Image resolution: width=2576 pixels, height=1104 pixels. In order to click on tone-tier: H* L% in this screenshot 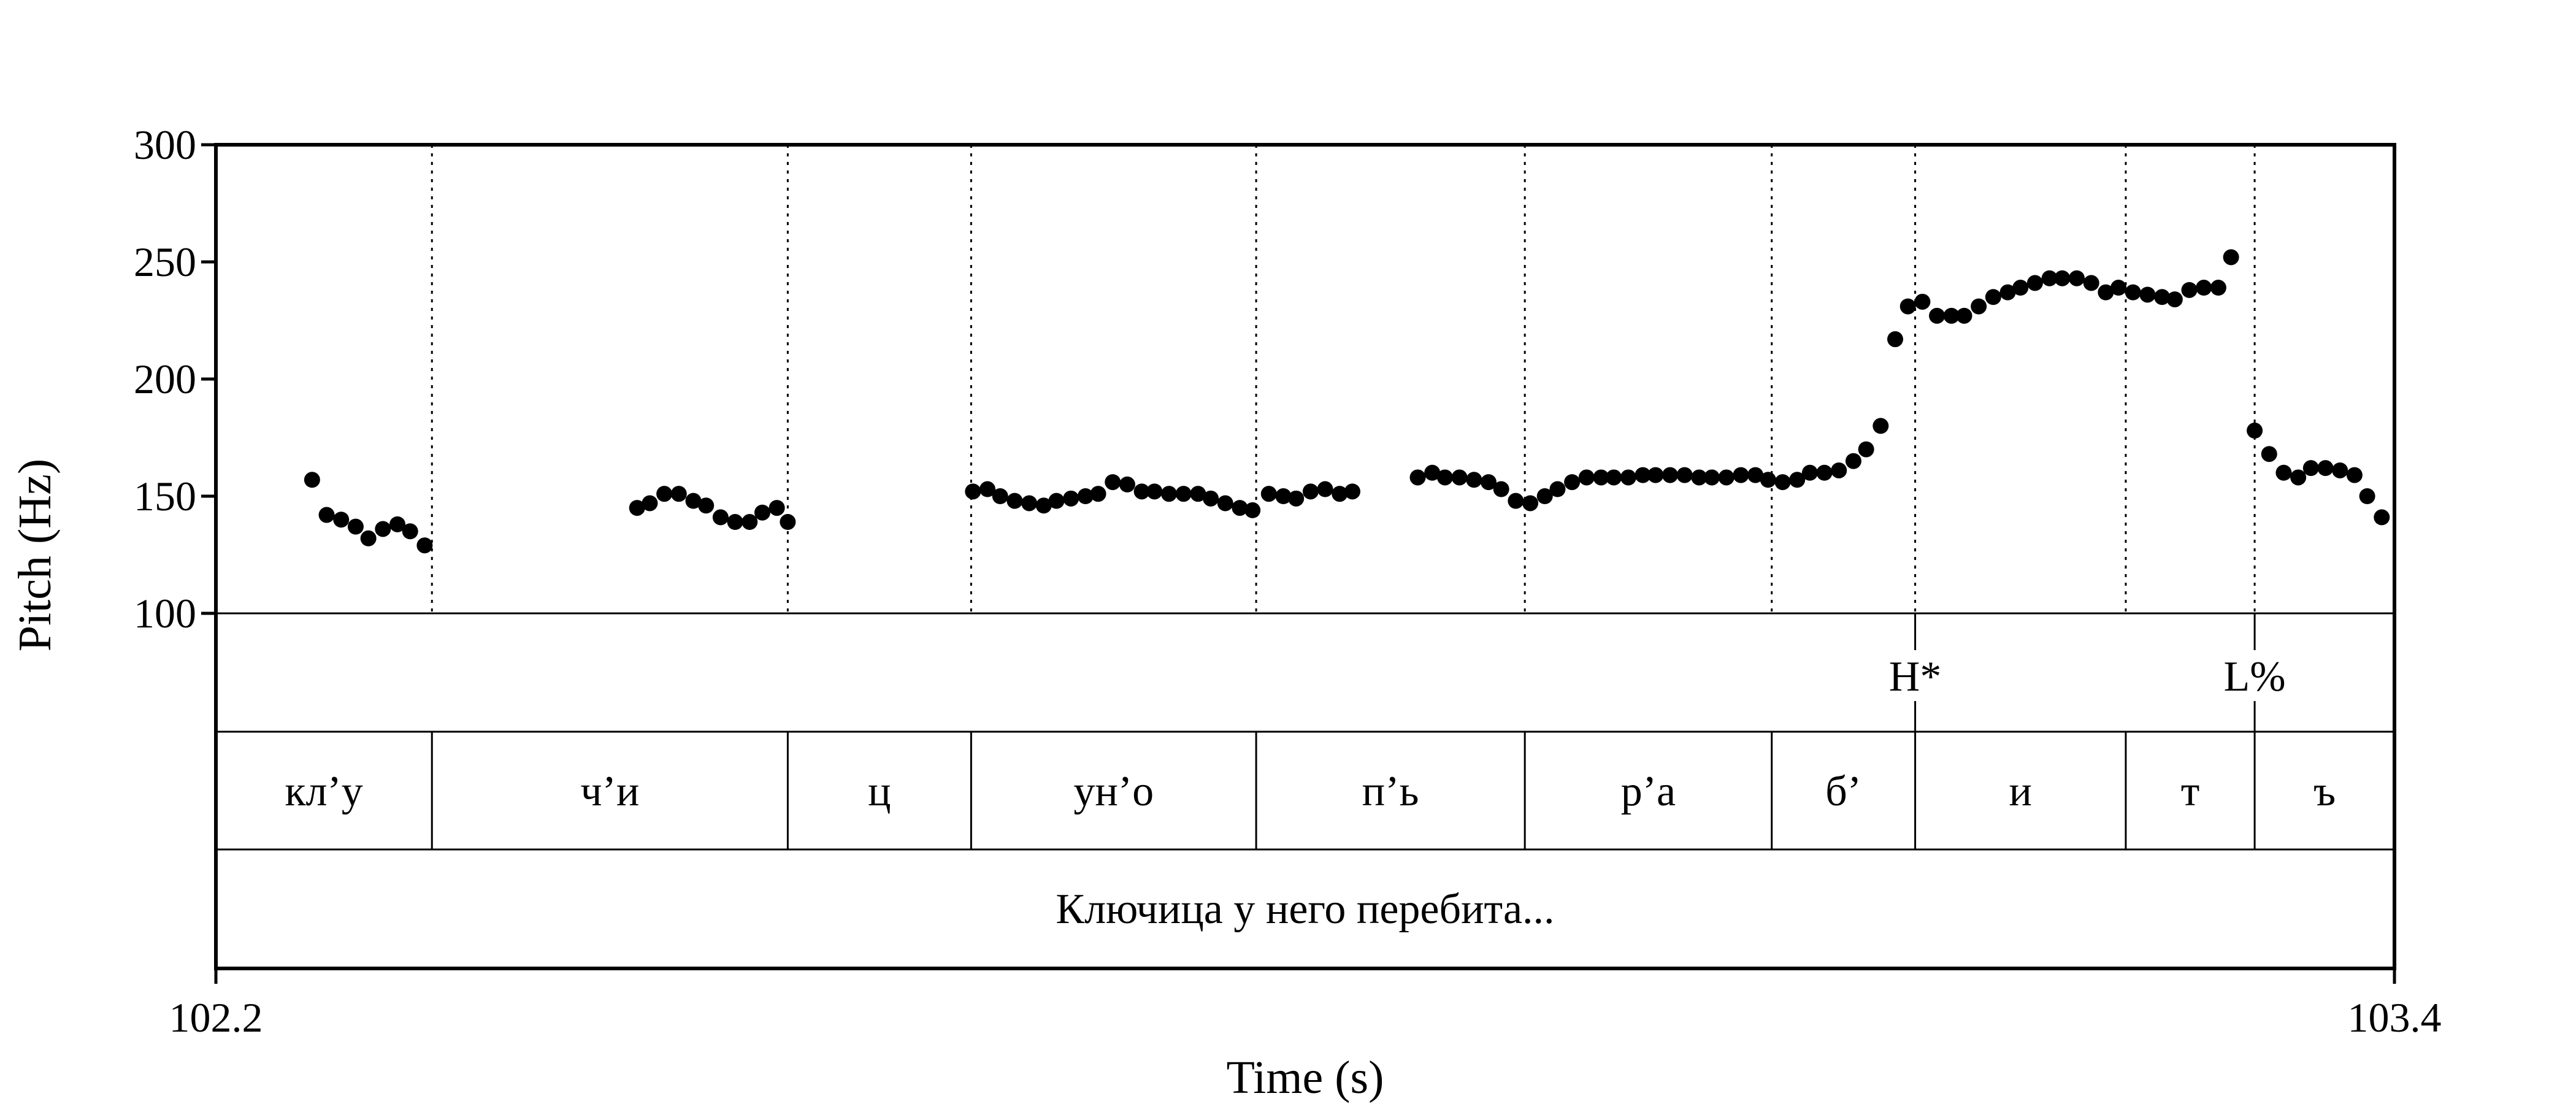, I will do `click(2087, 676)`.